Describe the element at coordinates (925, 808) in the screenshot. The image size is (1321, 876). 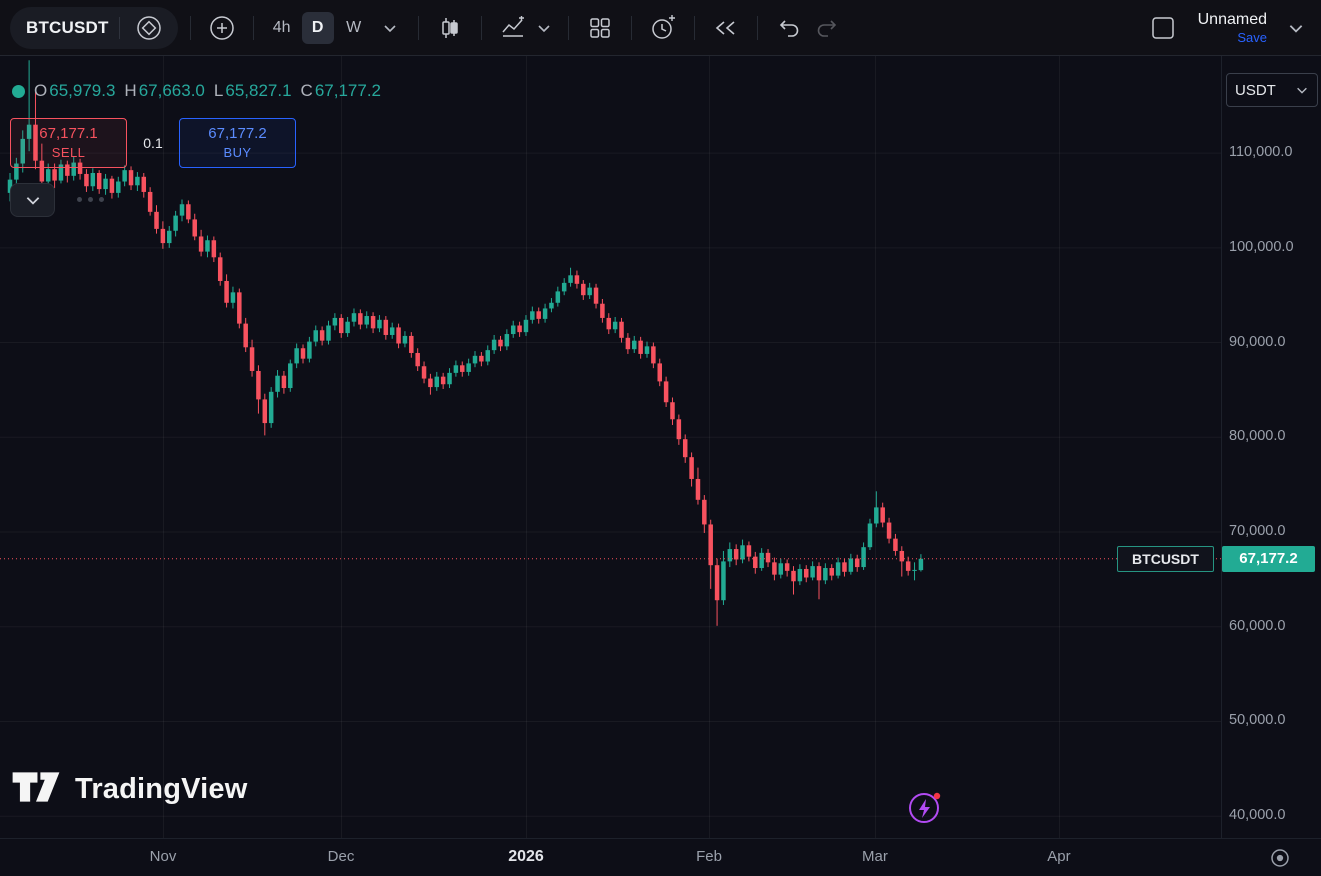
I see `lightning-icon` at that location.